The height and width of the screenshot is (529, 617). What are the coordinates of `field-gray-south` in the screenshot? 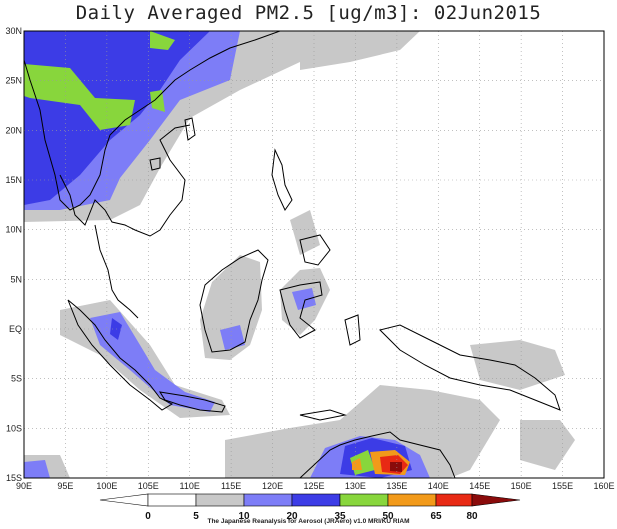 It's located at (362, 431).